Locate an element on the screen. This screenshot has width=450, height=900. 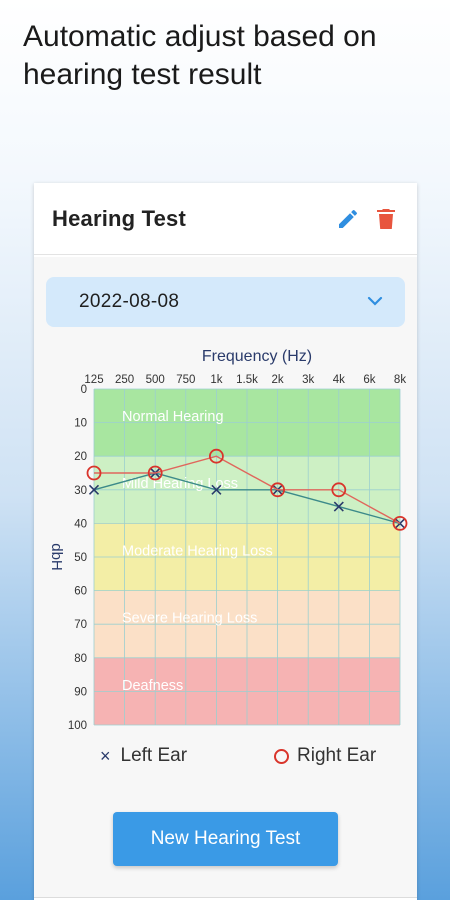
y-tick-label-4: 40 is located at coordinates (80, 524).